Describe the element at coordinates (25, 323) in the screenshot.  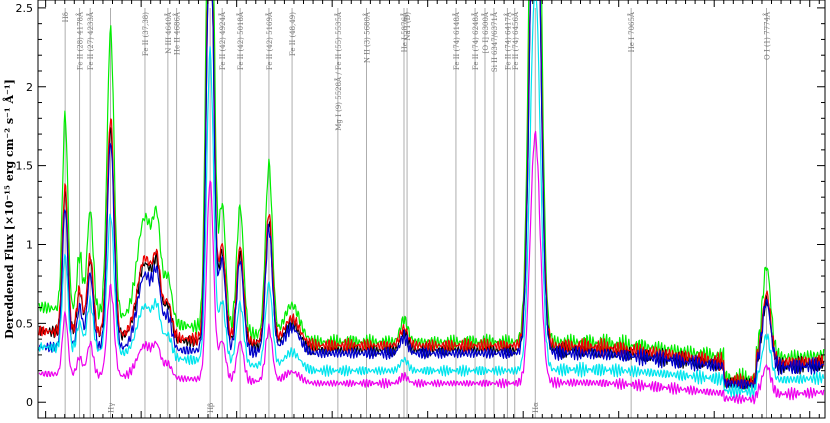
I see `y-tick-label: 0.5` at that location.